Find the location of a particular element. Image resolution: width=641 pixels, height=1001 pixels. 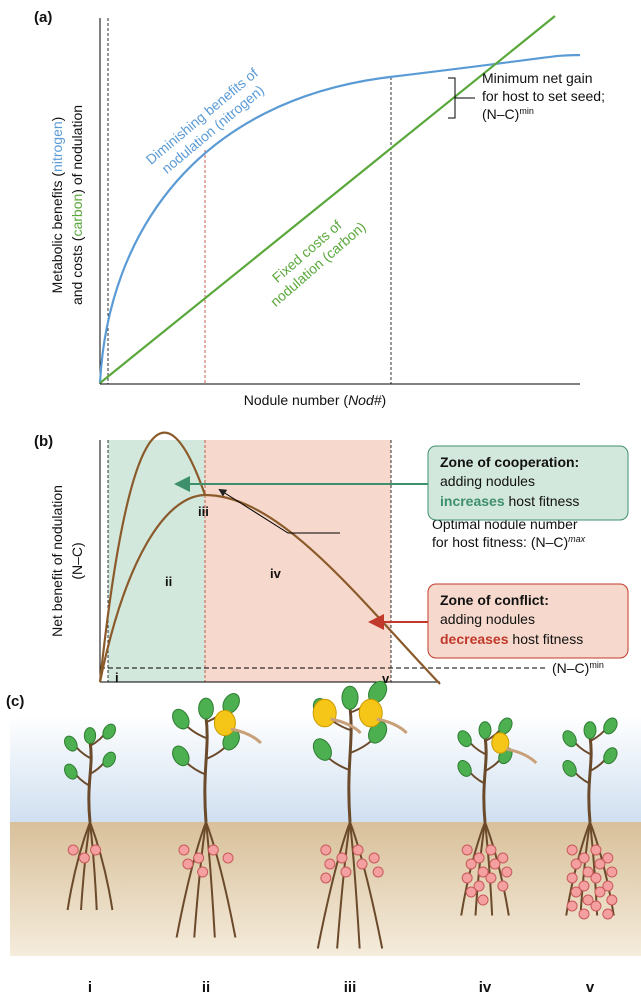

label-sup: min is located at coordinates (596, 665).